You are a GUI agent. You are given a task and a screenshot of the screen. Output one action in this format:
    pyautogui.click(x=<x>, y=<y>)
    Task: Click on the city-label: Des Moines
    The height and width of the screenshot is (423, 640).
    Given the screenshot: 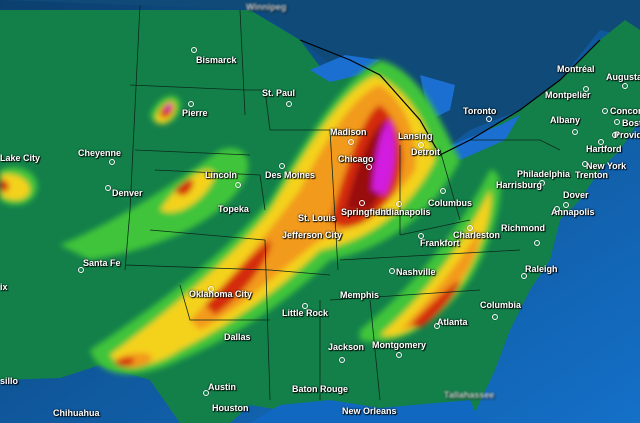 What is the action you would take?
    pyautogui.click(x=290, y=175)
    